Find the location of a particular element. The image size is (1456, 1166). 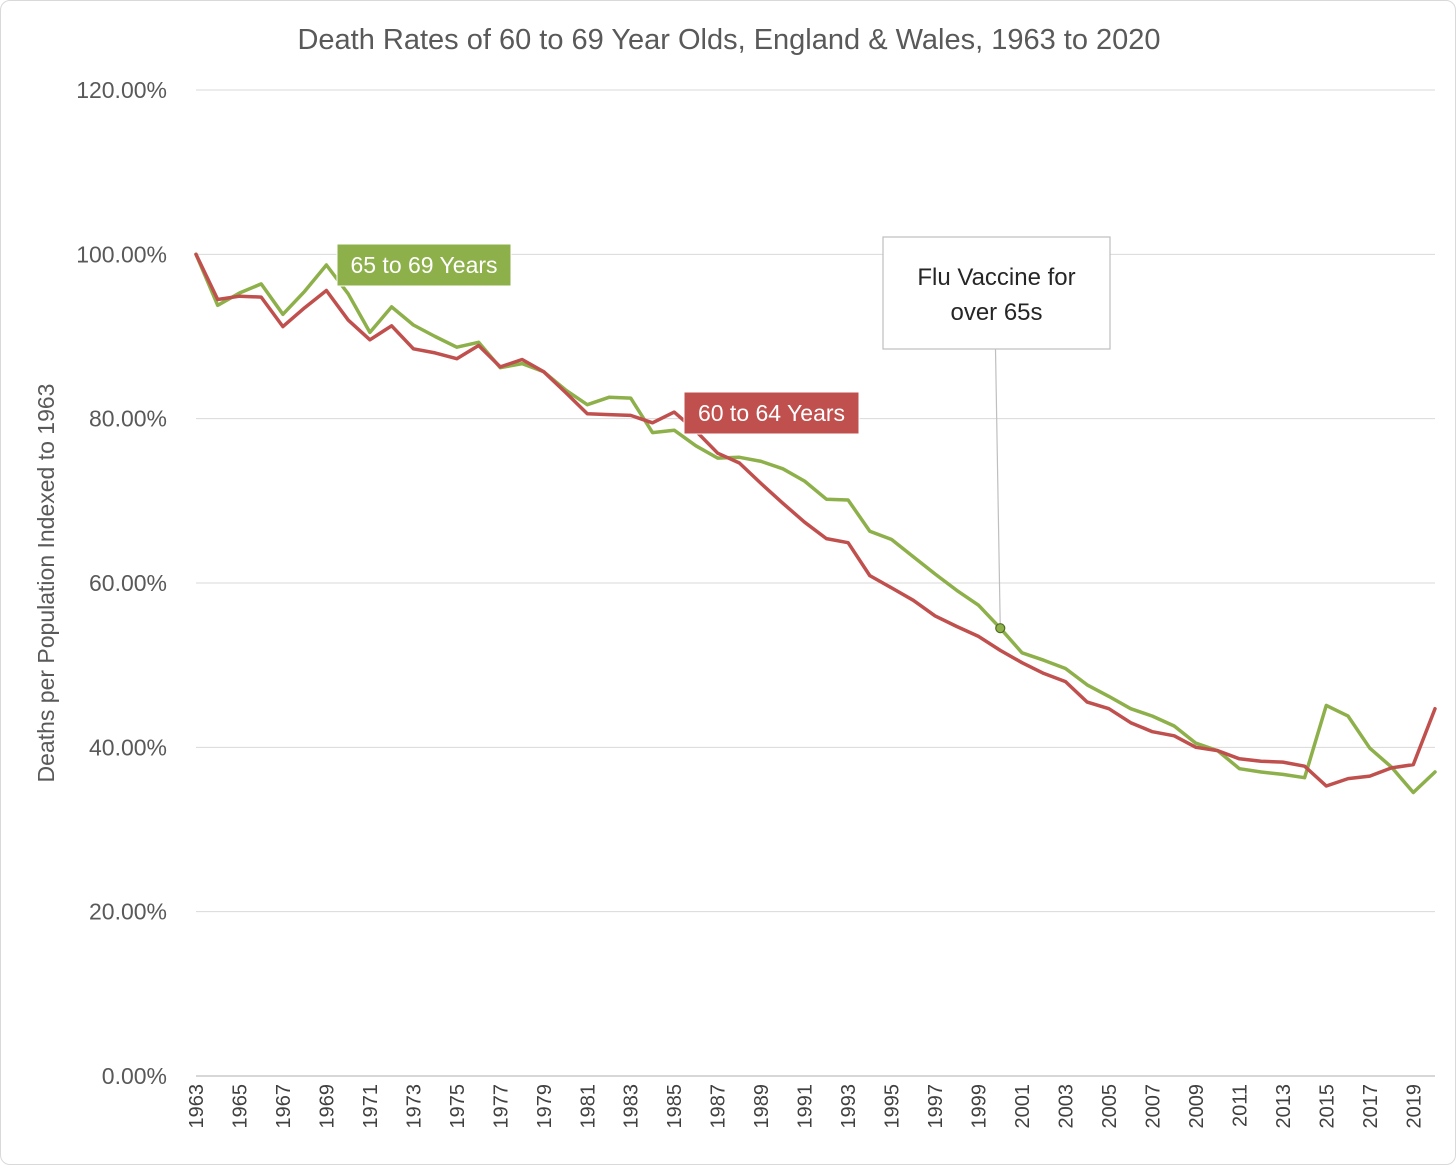

y-axis-label: Deaths per Population Indexed to 1963 is located at coordinates (46, 583).